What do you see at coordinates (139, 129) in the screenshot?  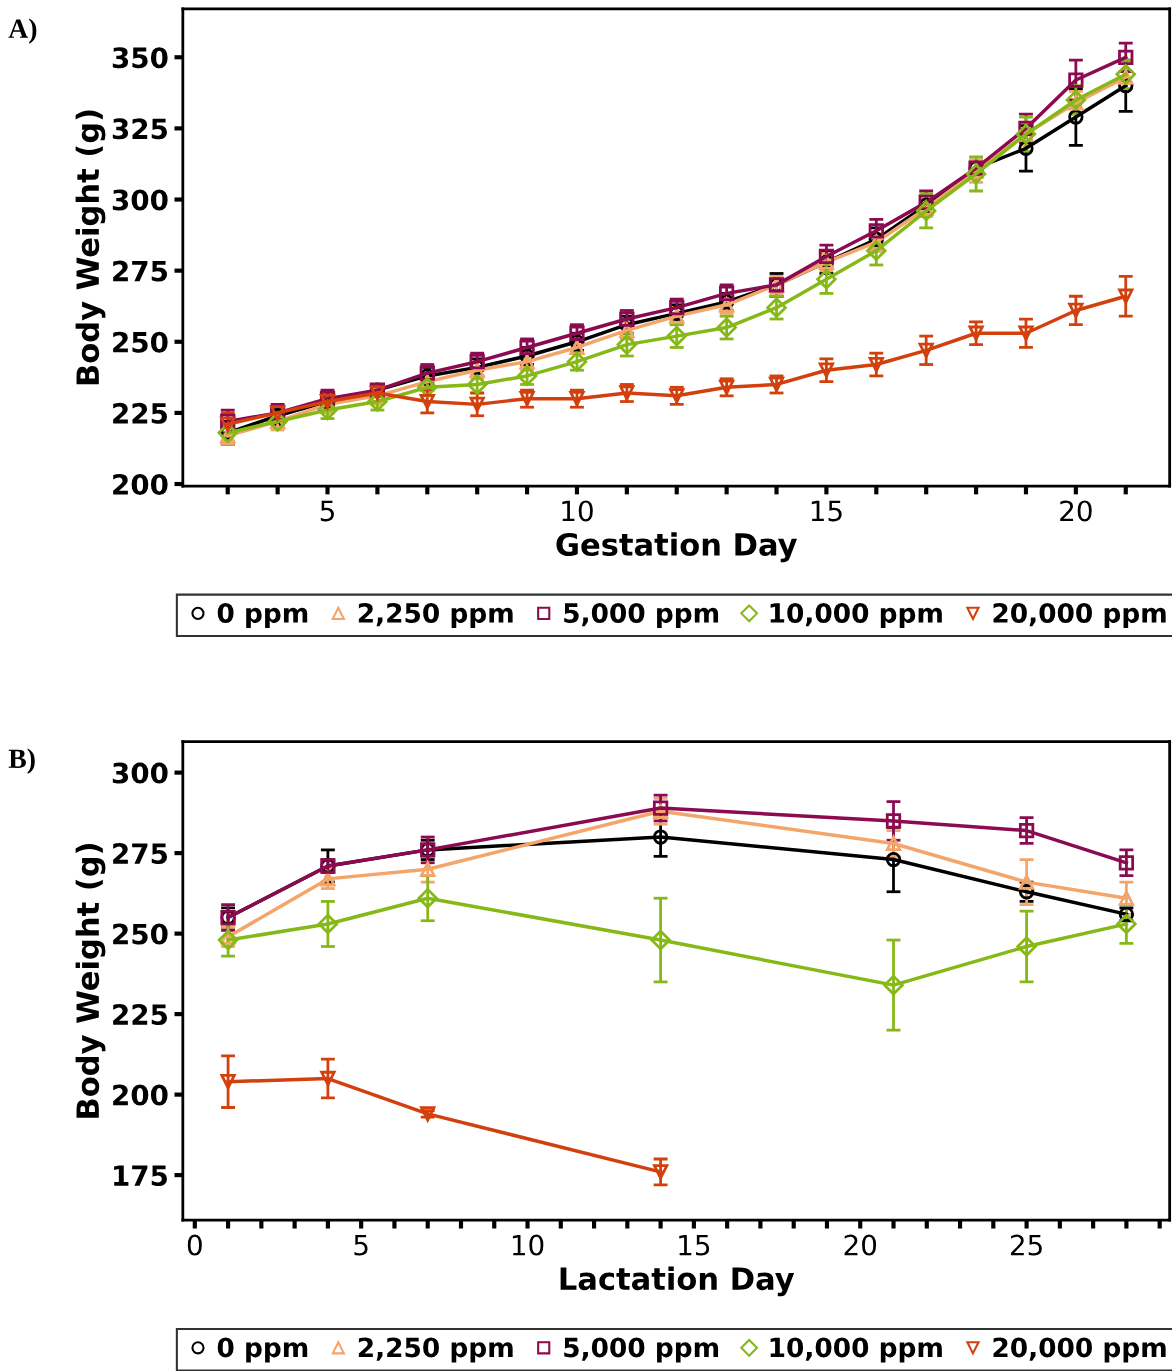 I see `y-tick-label: 325` at bounding box center [139, 129].